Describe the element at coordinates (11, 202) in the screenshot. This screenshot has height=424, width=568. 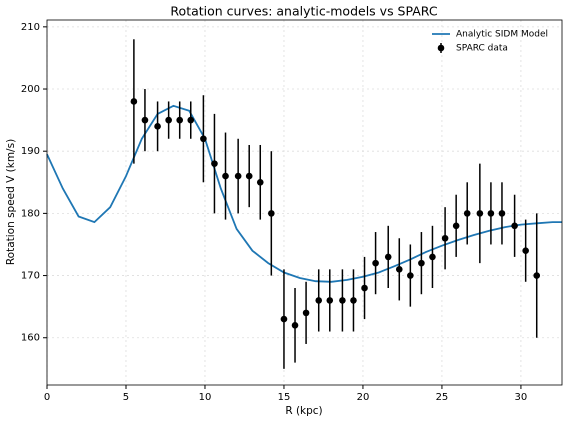
I see `y-axis-label: Rotation speed V (km/s)` at that location.